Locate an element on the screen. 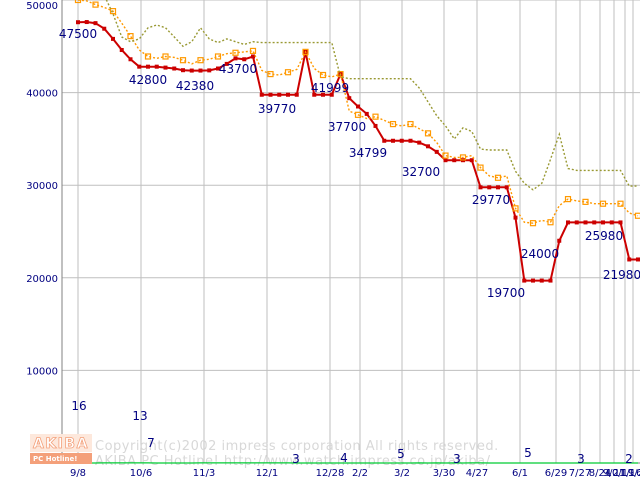 This screenshot has height=480, width=640. count-label: 3 is located at coordinates (581, 459).